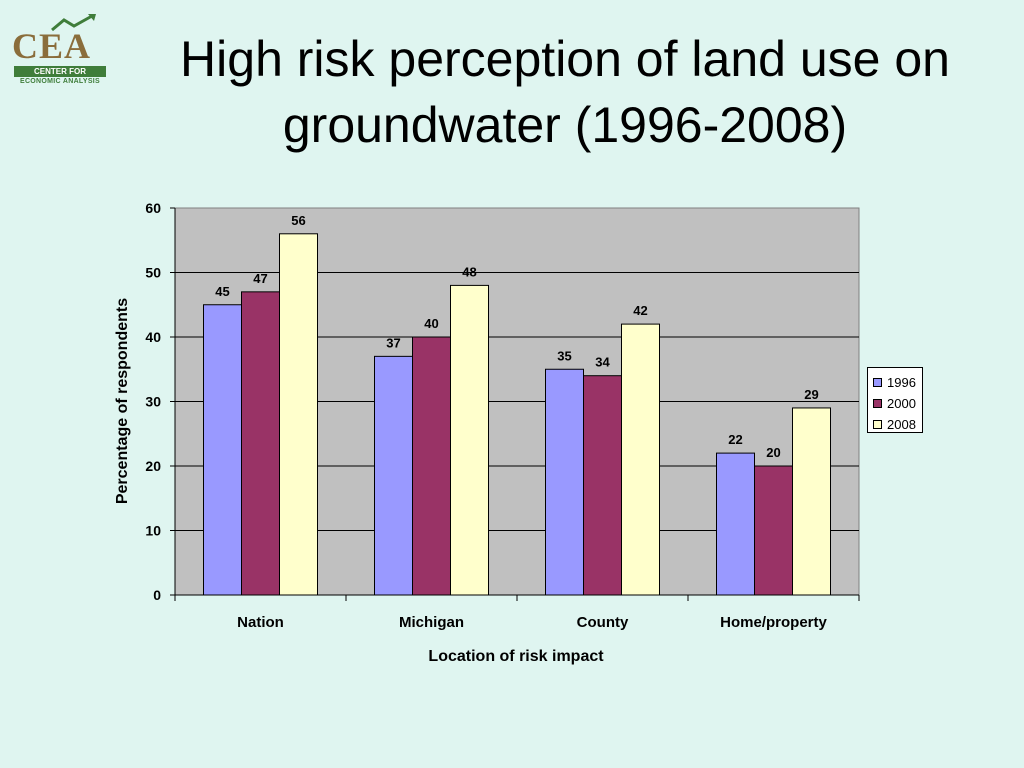 The image size is (1024, 768). What do you see at coordinates (431, 622) in the screenshot?
I see `x-tick-label: Michigan` at bounding box center [431, 622].